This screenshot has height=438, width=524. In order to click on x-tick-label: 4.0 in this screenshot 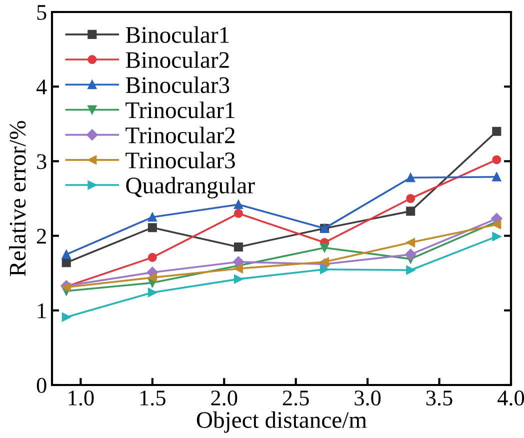, I will do `click(511, 398)`.